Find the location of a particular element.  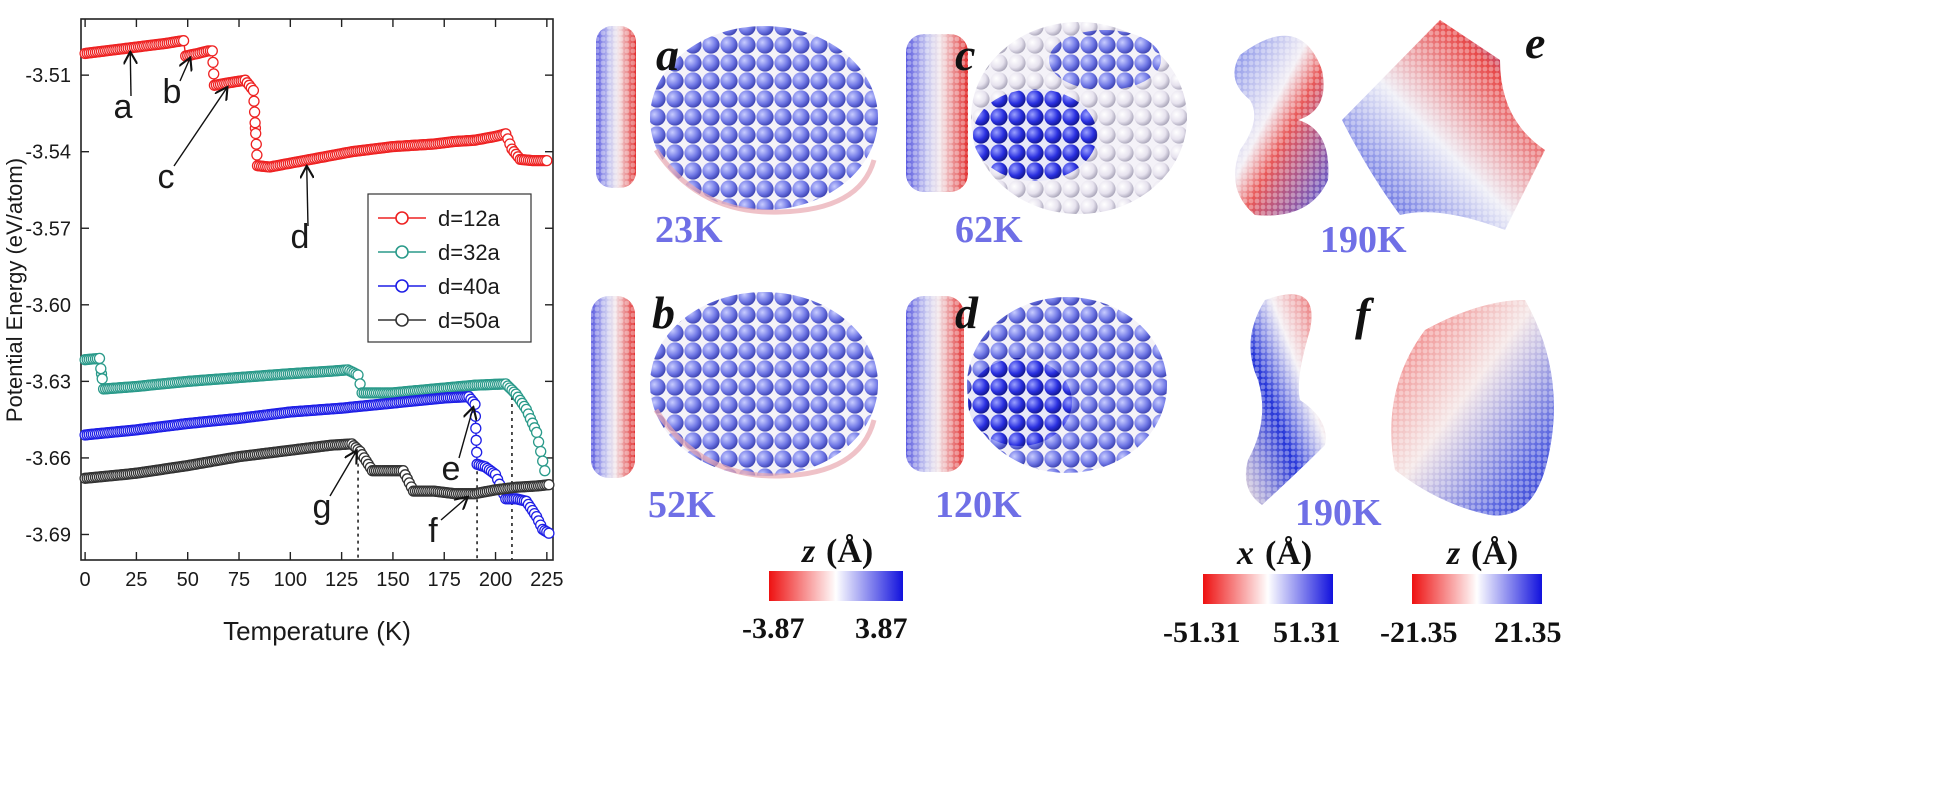

colorbar-2-unit: (Å) is located at coordinates (1288, 553).